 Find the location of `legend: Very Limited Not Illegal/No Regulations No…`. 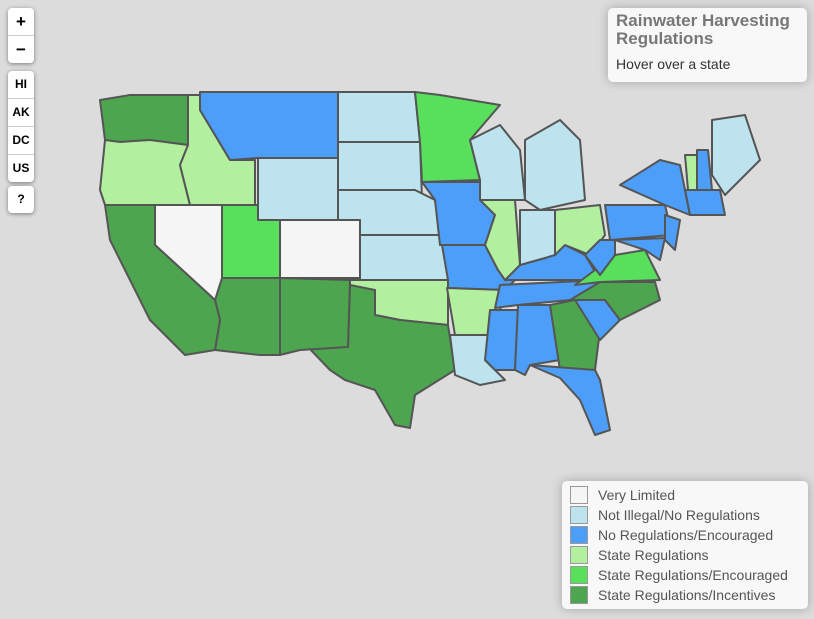

legend: Very Limited Not Illegal/No Regulations No… is located at coordinates (685, 545).